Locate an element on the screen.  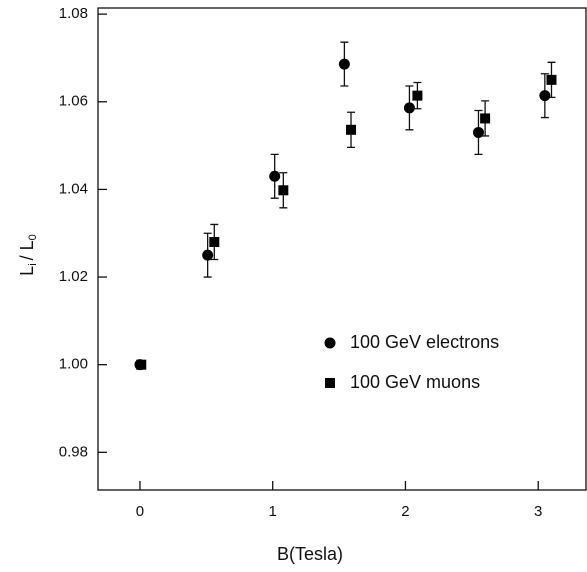
x-tick-label: 0 is located at coordinates (140, 511).